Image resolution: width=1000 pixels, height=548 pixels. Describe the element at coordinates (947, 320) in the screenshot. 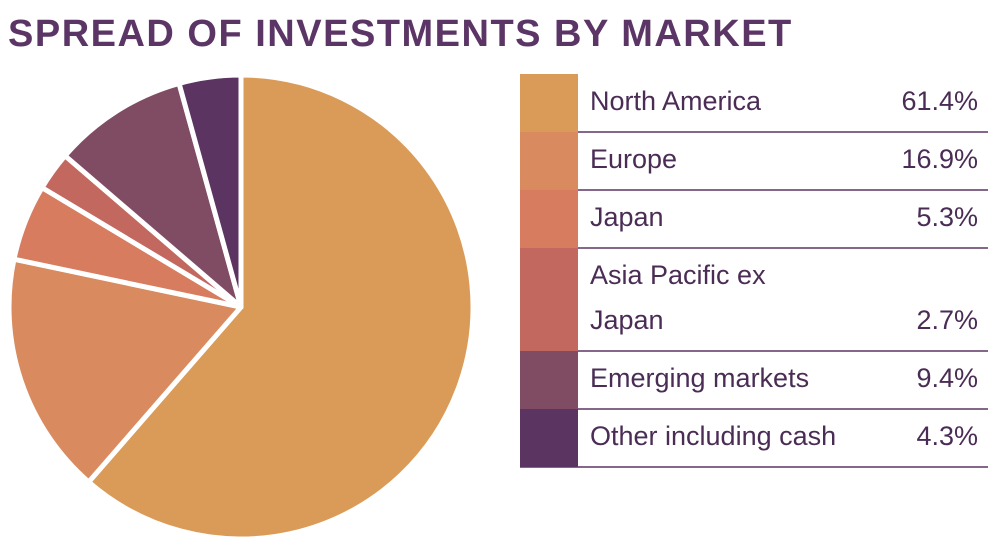

I see `legend-value: 2.7%` at that location.